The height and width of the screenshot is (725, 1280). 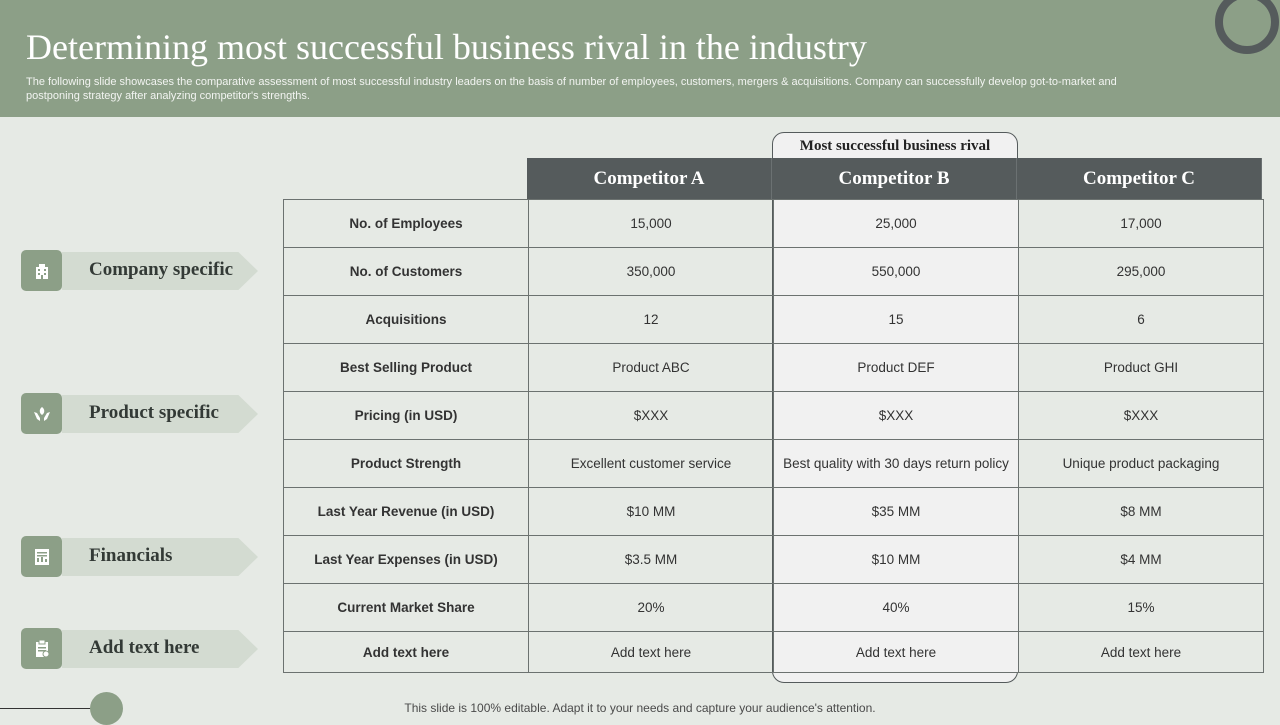 I want to click on table-cell: Product ABC, so click(x=651, y=367).